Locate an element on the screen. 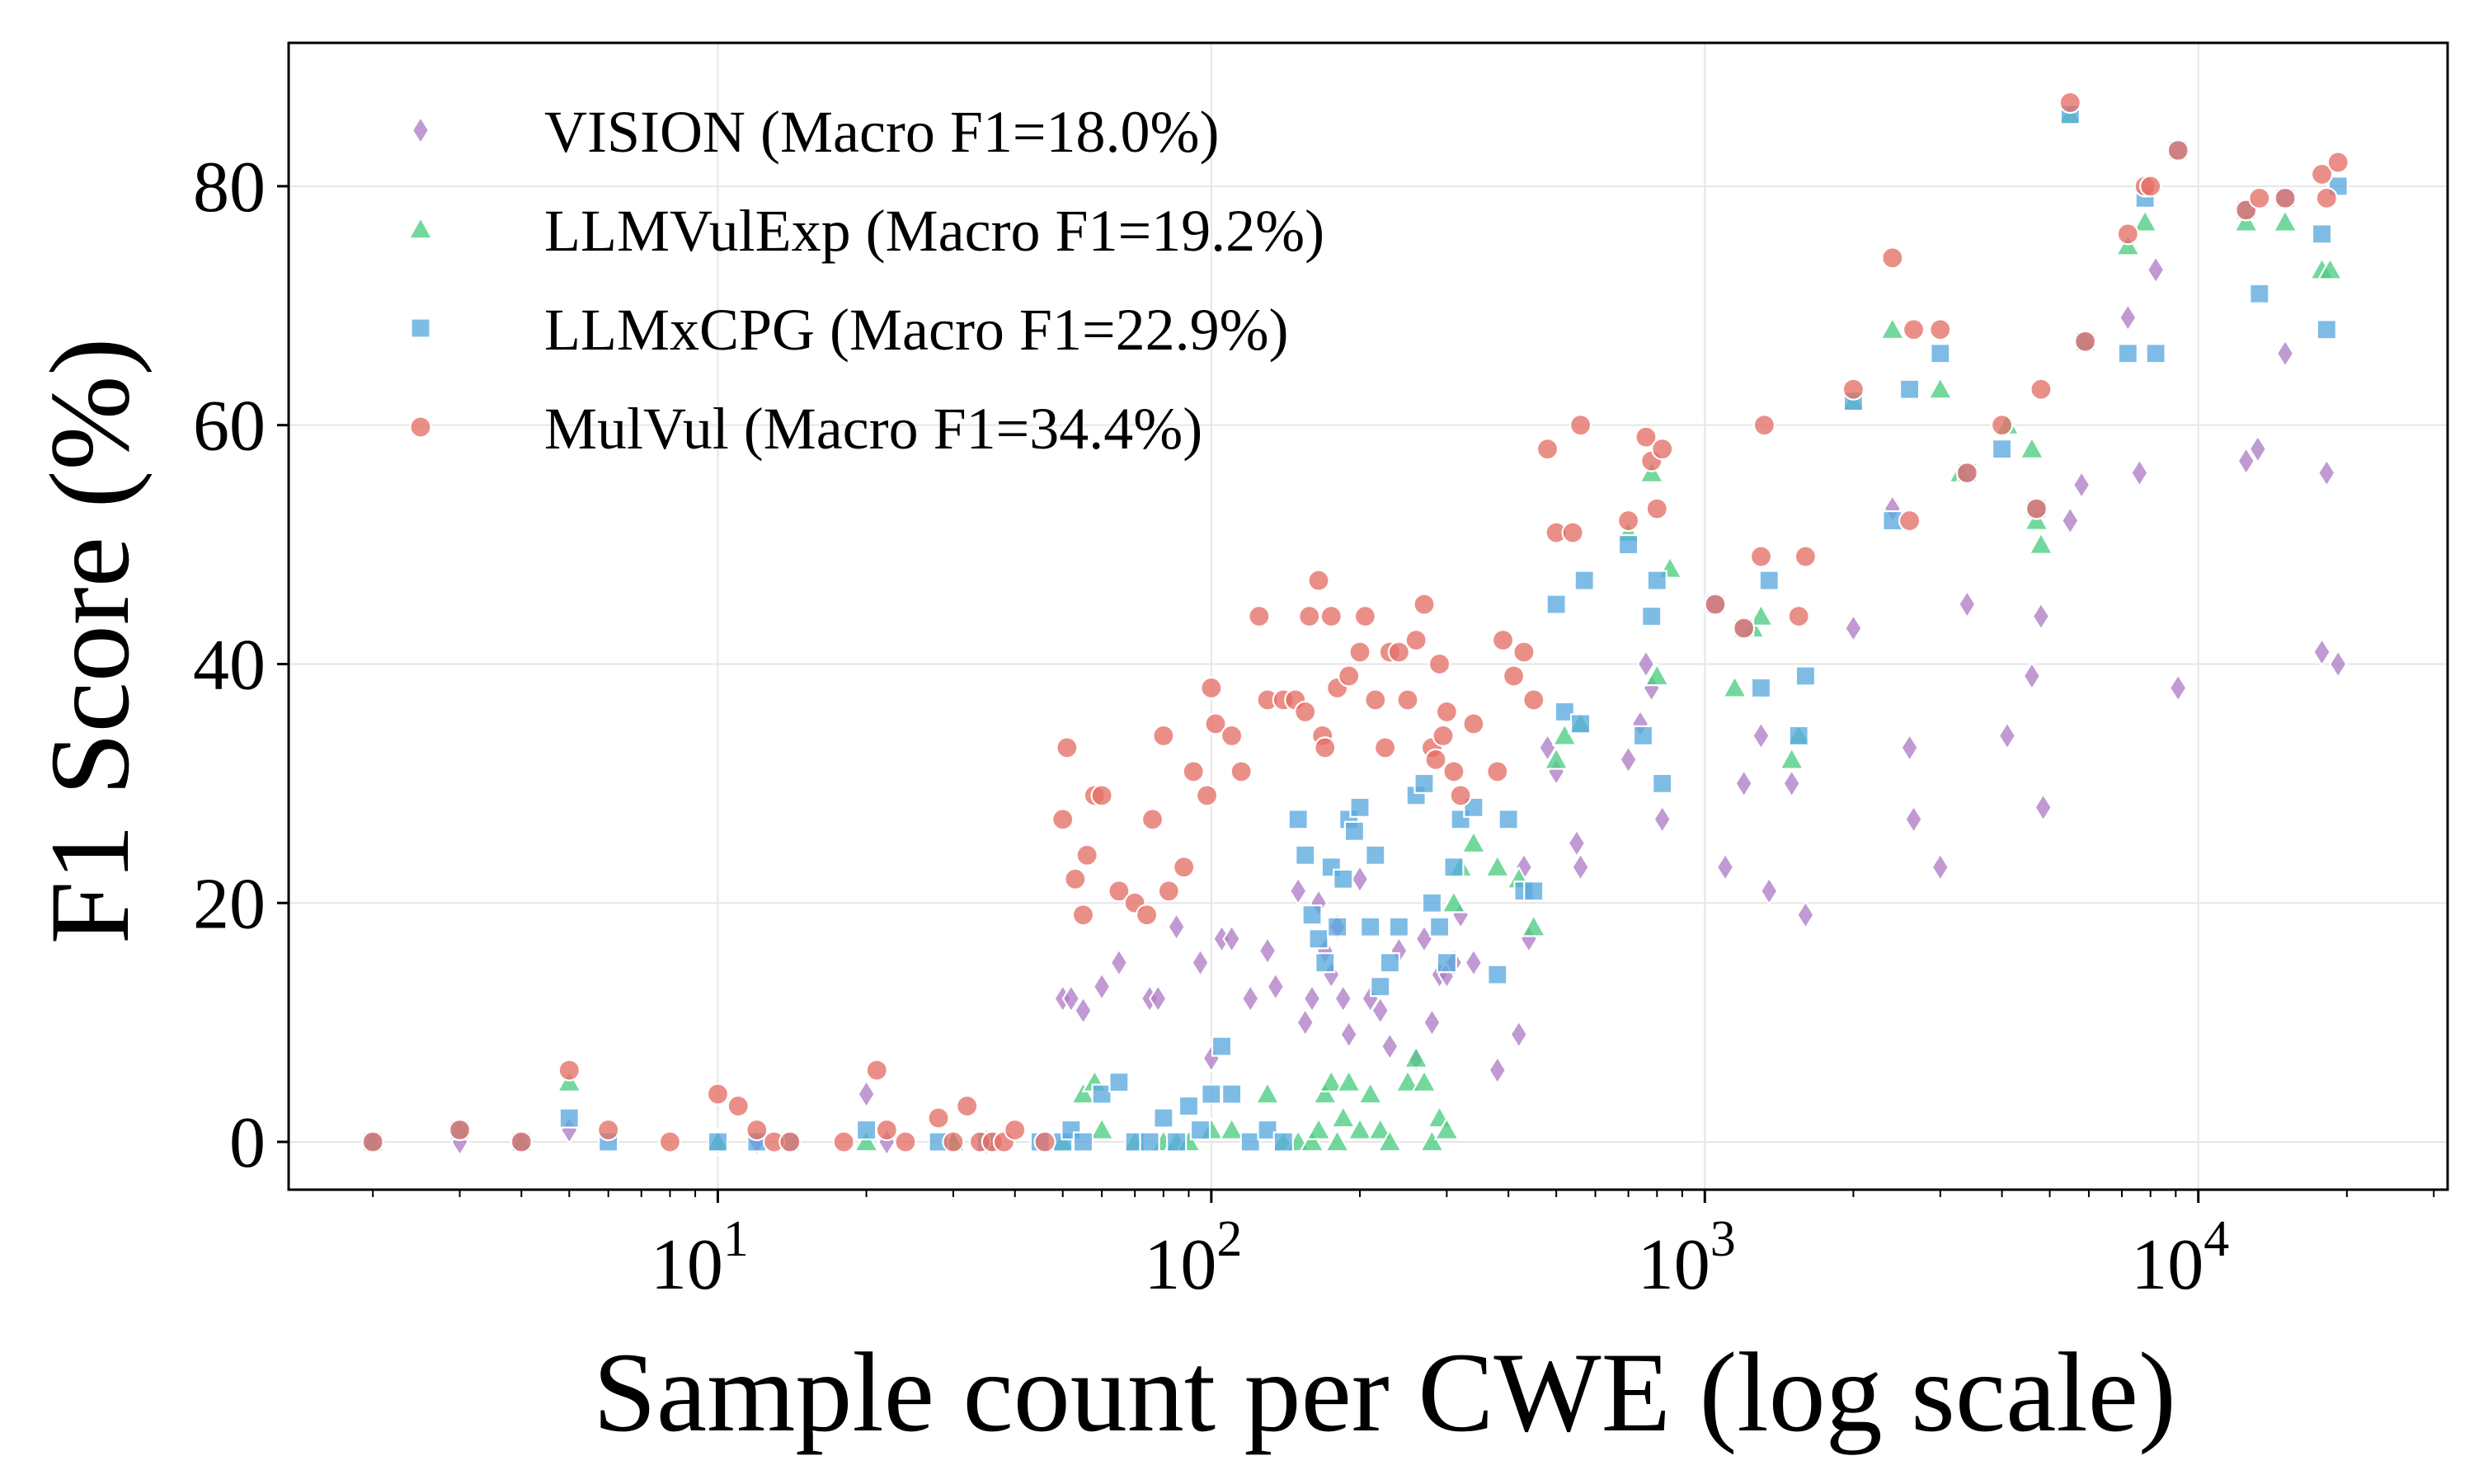 Image resolution: width=2474 pixels, height=1484 pixels. x-tick-label: 104 is located at coordinates (2180, 1258).